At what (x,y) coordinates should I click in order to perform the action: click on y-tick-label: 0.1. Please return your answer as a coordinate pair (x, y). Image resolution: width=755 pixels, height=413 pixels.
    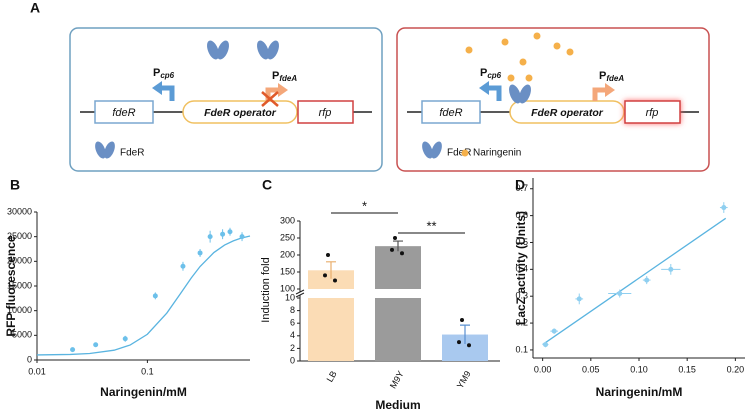
    Looking at the image, I should click on (521, 349).